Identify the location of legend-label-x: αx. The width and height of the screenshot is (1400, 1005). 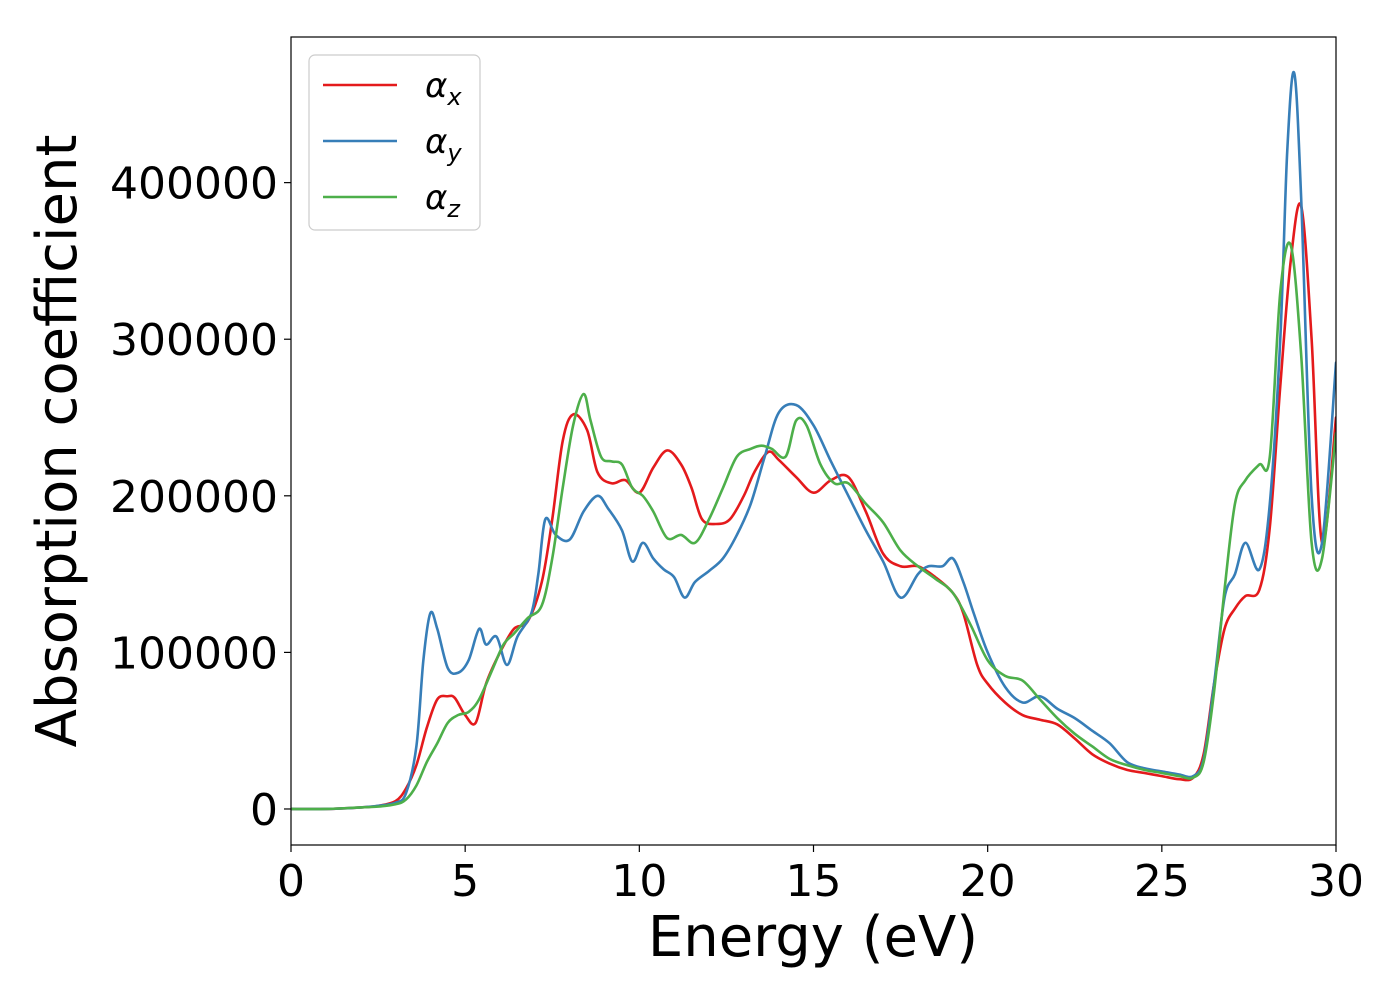
(443, 88).